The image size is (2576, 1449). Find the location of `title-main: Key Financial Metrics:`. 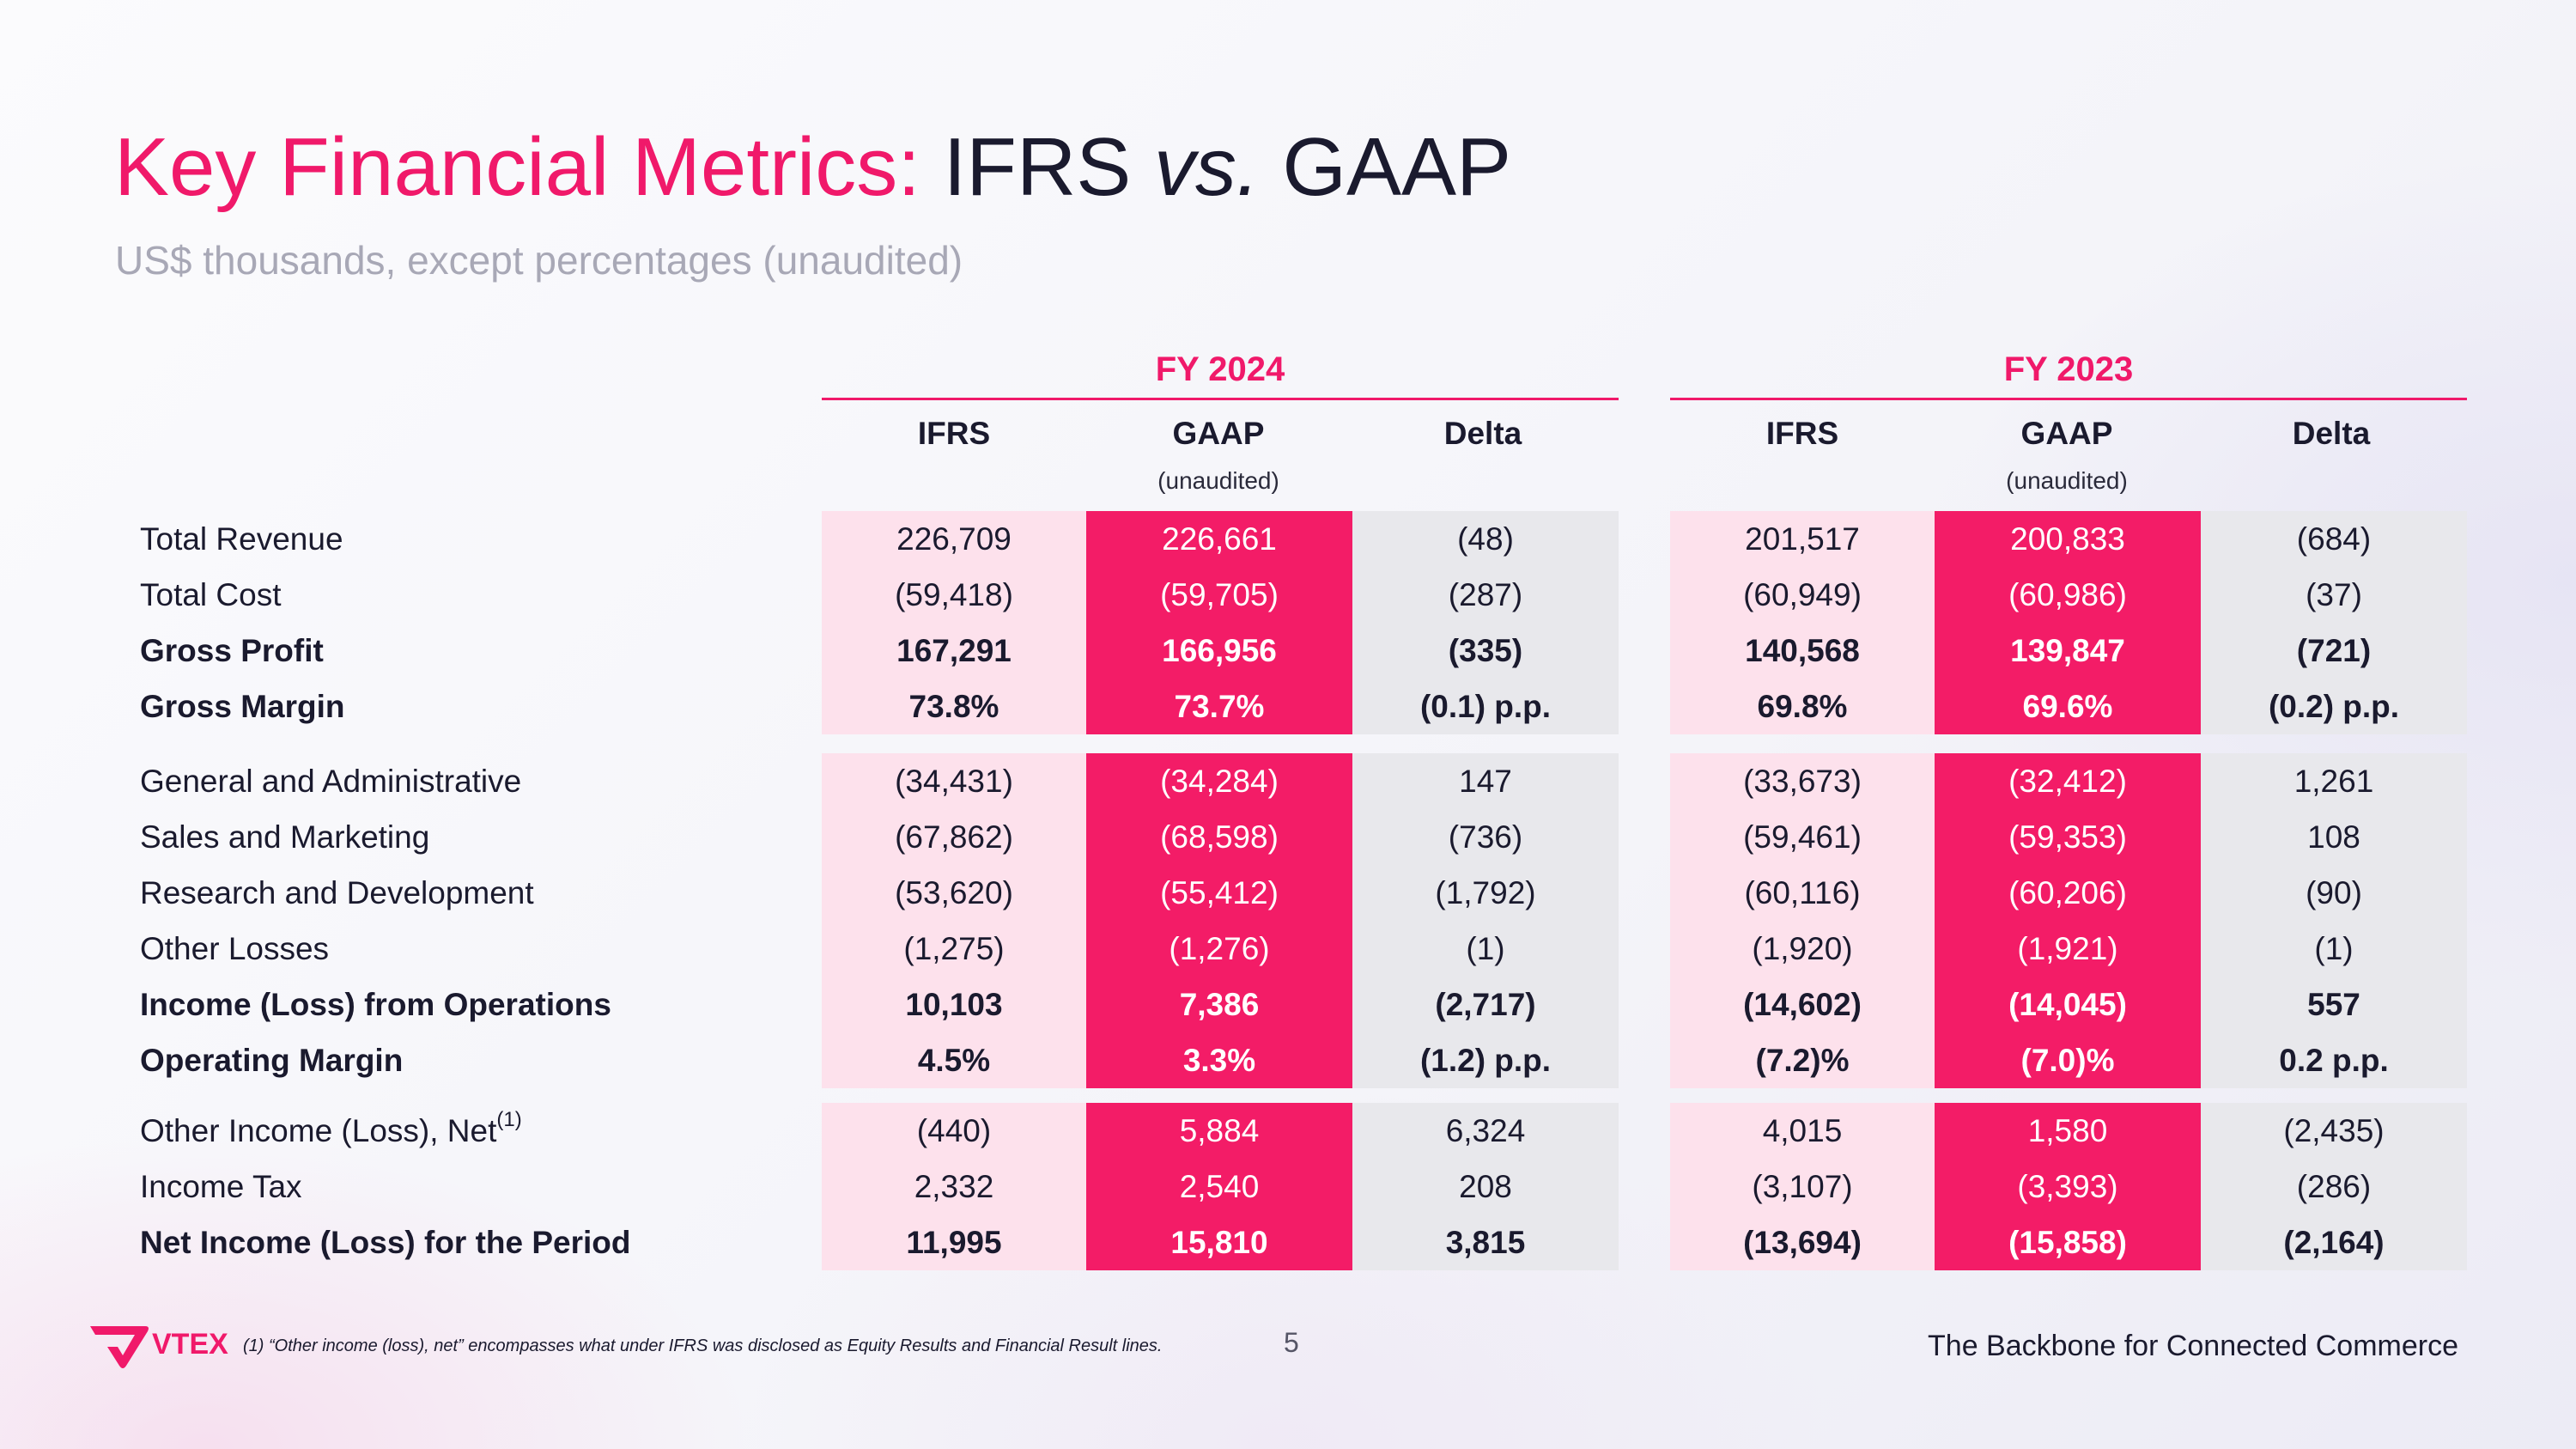

title-main: Key Financial Metrics: is located at coordinates (517, 167).